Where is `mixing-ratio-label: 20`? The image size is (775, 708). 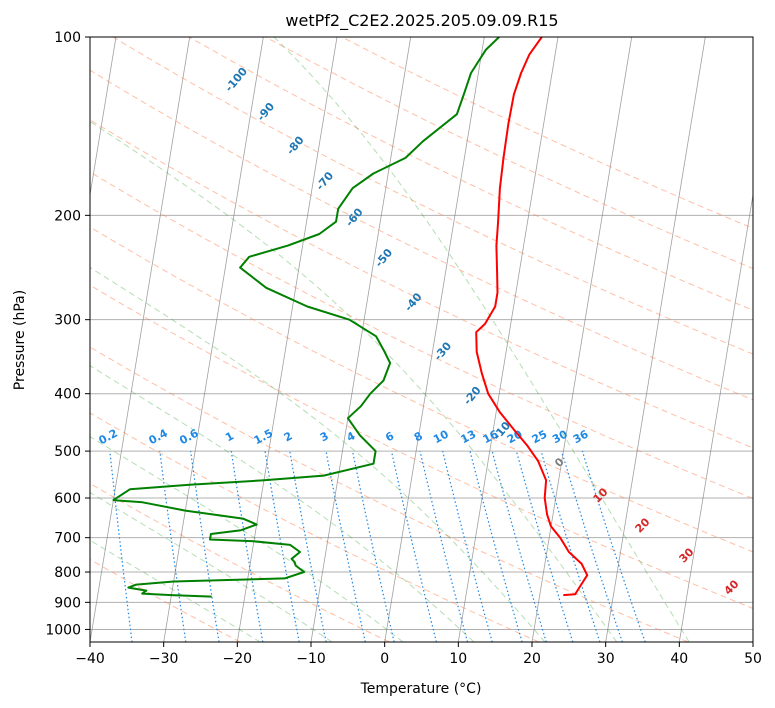
mixing-ratio-label: 20 is located at coordinates (515, 436).